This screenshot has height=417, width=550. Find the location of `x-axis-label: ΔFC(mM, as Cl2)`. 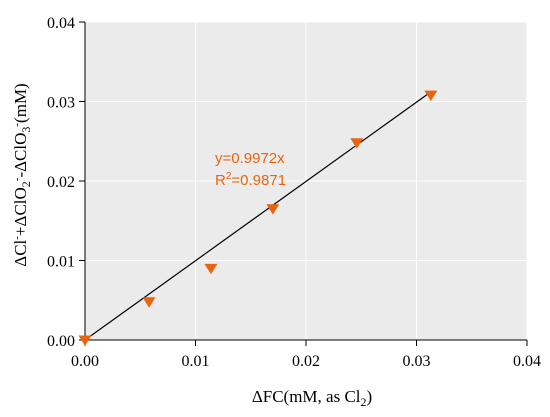

x-axis-label: ΔFC(mM, as Cl2) is located at coordinates (312, 398).